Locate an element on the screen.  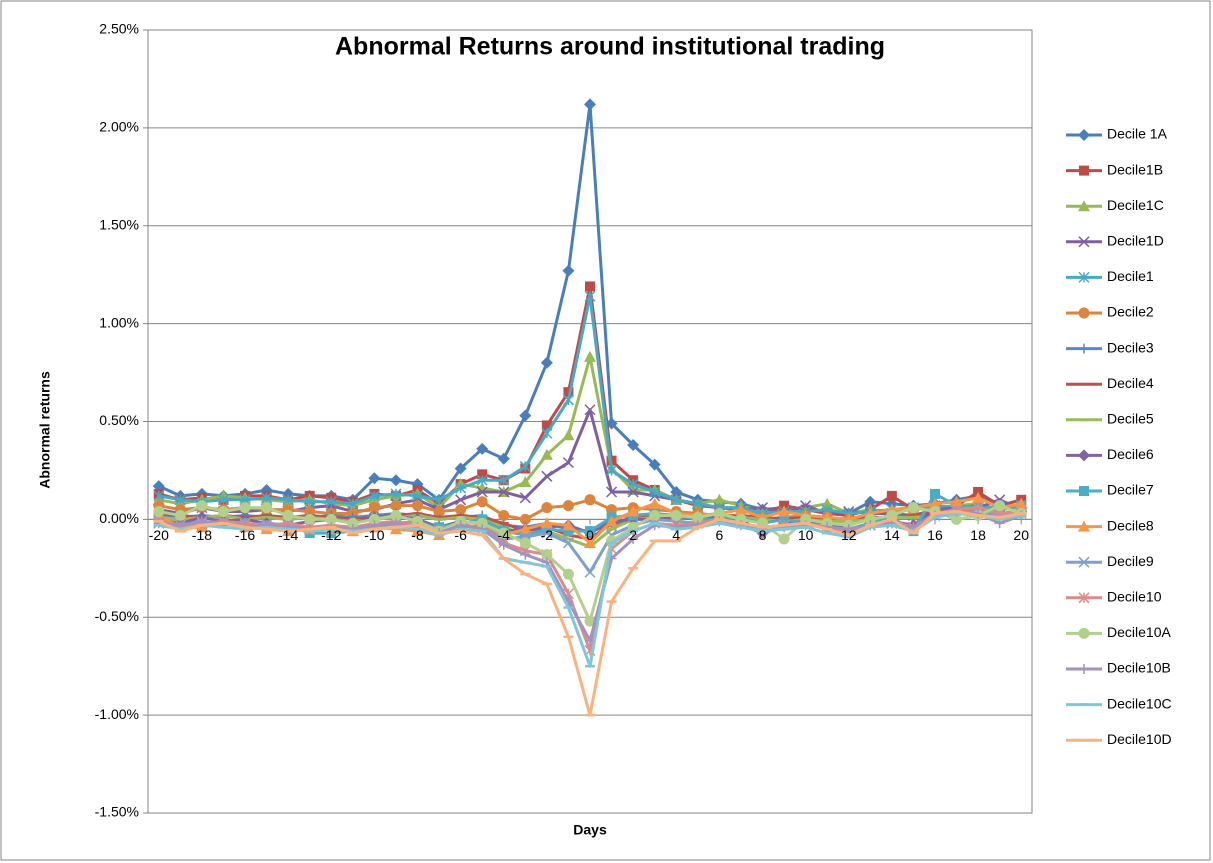
x-tick-label: 12 is located at coordinates (849, 535).